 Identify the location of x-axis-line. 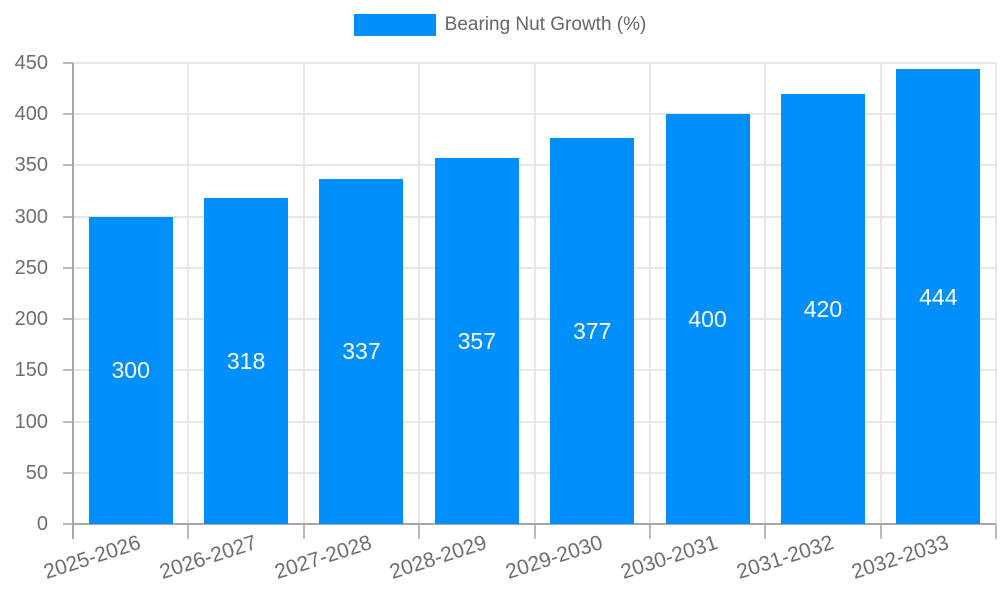
(534, 524).